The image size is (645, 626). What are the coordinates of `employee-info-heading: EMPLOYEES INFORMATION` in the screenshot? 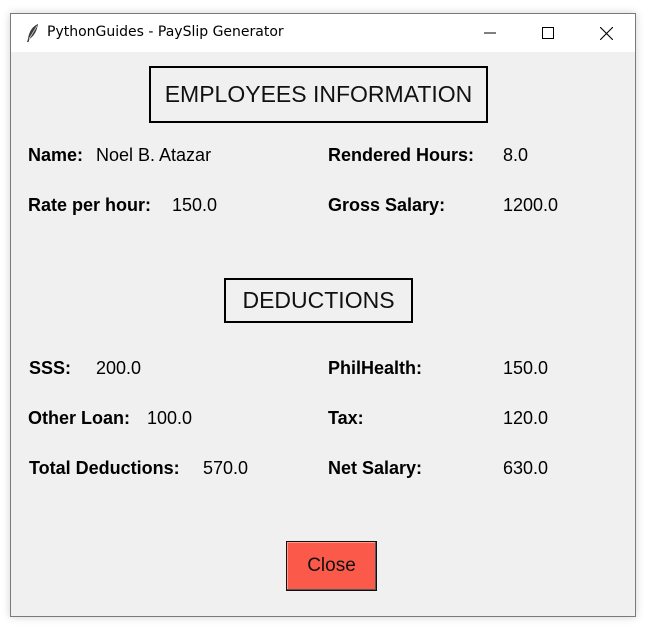 It's located at (318, 94).